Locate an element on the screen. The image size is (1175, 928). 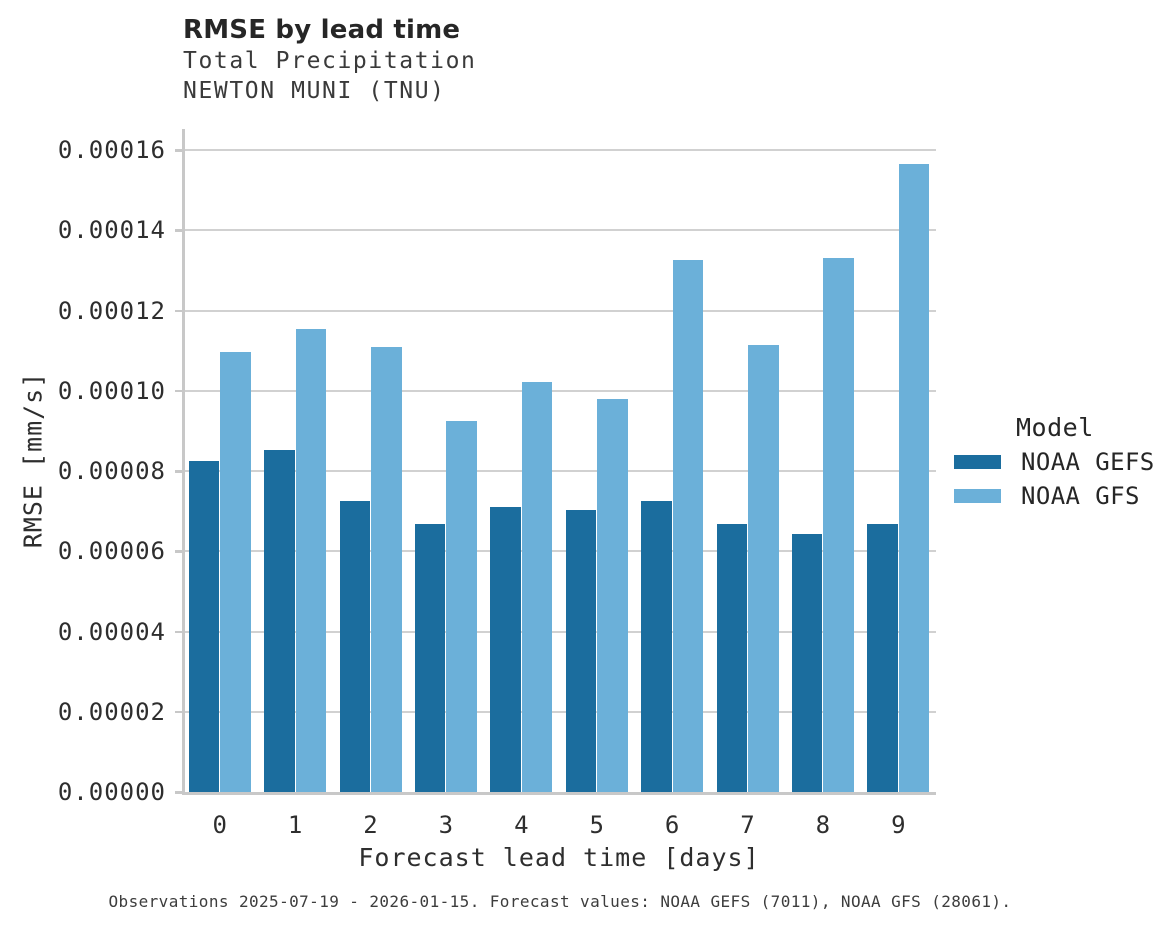
x-axis-title: Forecast lead time [days] is located at coordinates (559, 857).